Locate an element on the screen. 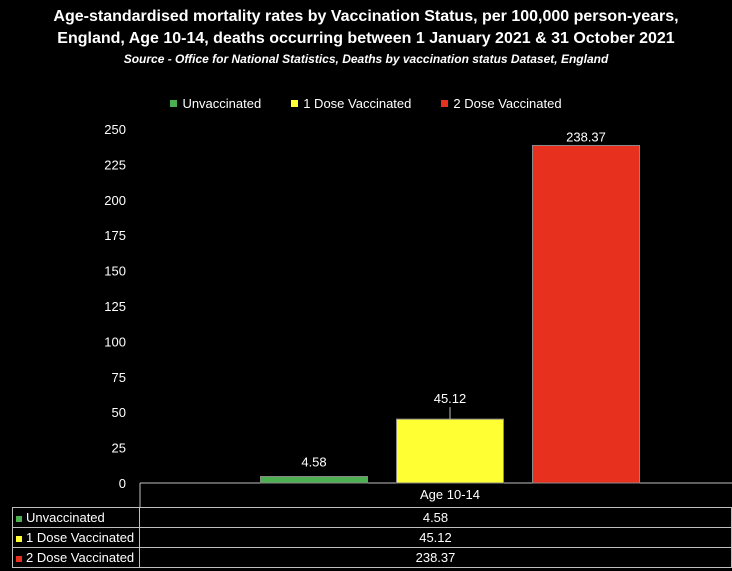 This screenshot has width=732, height=571. legend-item-2-dose: 2 Dose Vaccinated is located at coordinates (501, 103).